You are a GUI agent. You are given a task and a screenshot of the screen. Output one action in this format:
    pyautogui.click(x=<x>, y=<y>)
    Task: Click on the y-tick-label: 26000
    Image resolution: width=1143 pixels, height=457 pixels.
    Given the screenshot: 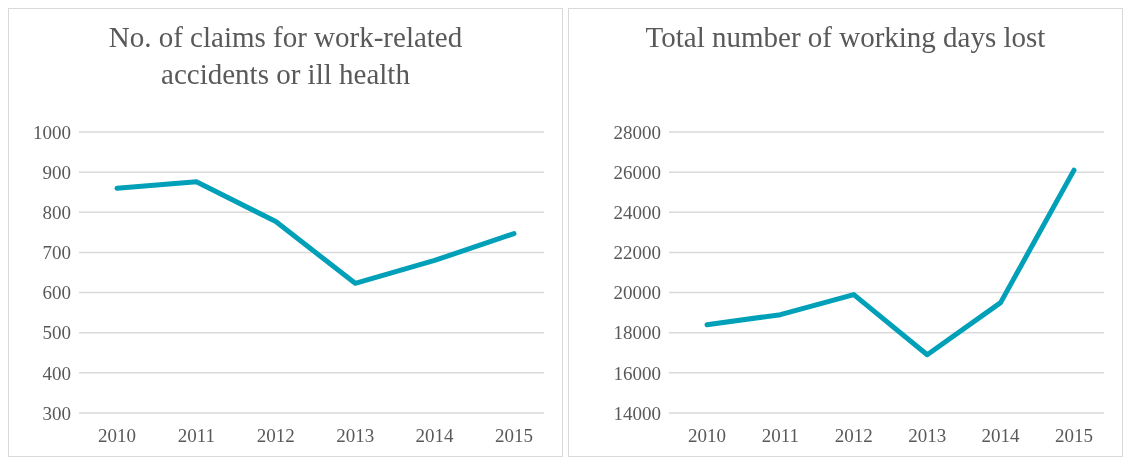 What is the action you would take?
    pyautogui.click(x=637, y=172)
    